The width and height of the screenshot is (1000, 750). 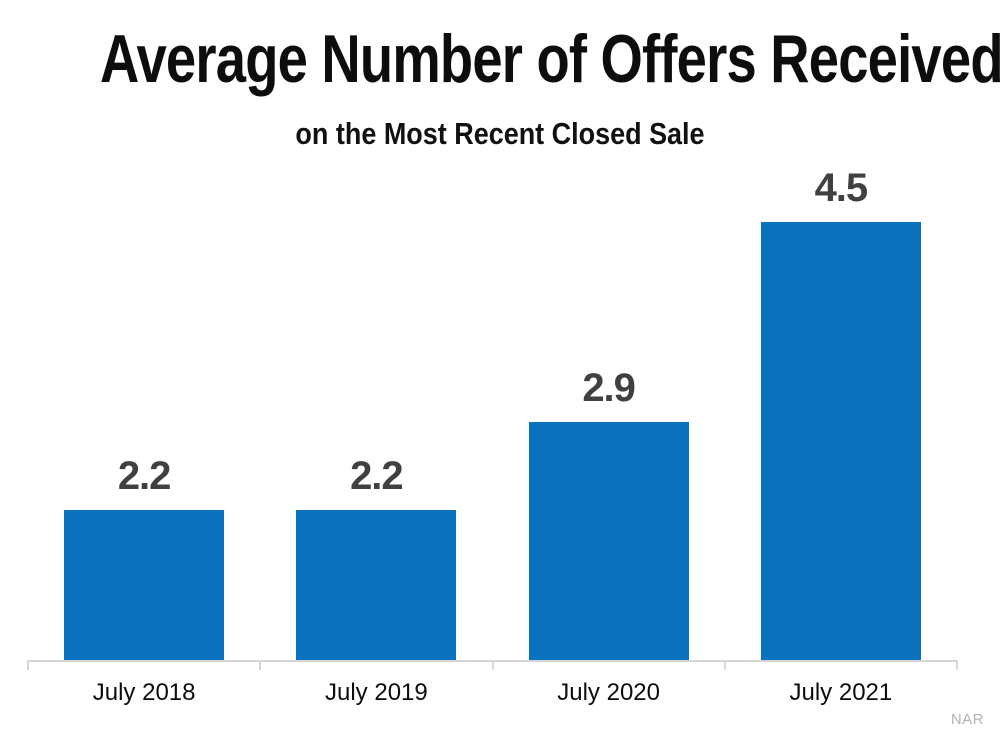 What do you see at coordinates (609, 388) in the screenshot?
I see `value-label-july-2020: 2.9` at bounding box center [609, 388].